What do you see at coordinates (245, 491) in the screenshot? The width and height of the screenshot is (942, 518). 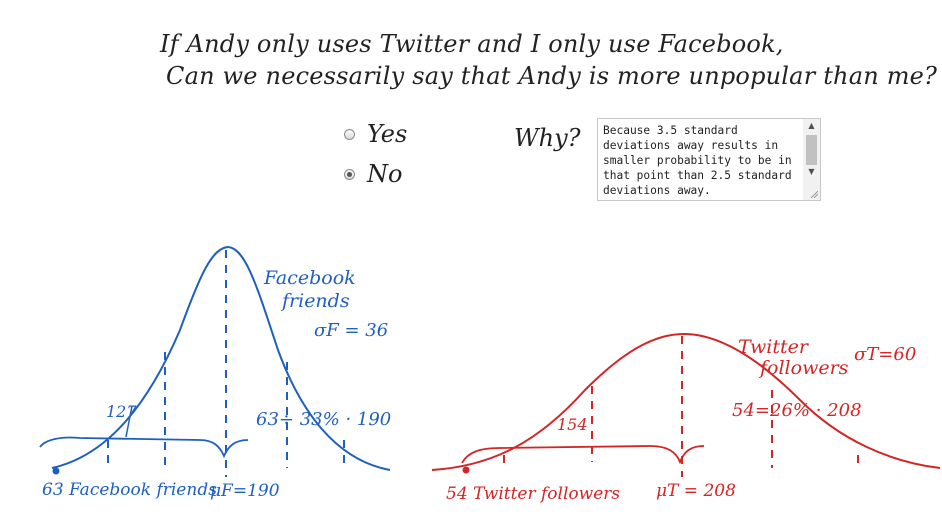 I see `facebook-mean-label: μF=190` at bounding box center [245, 491].